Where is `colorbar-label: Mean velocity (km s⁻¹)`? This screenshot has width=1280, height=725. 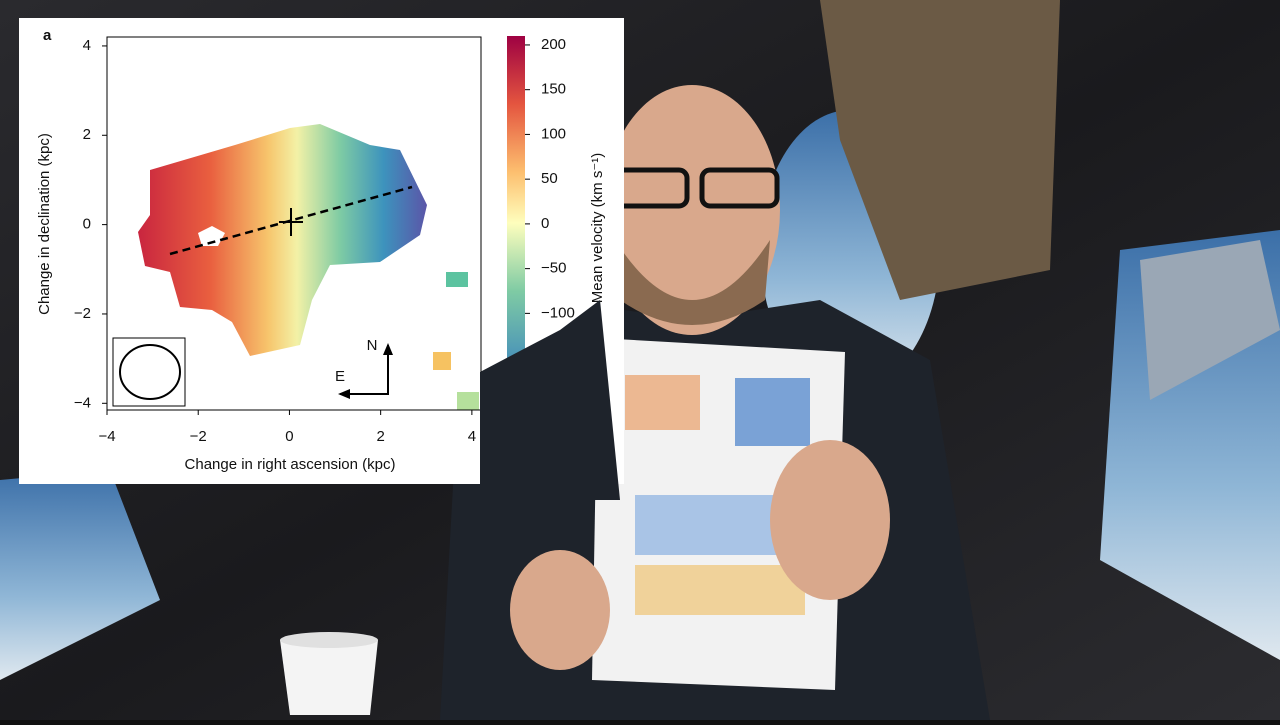 colorbar-label: Mean velocity (km s⁻¹) is located at coordinates (597, 228).